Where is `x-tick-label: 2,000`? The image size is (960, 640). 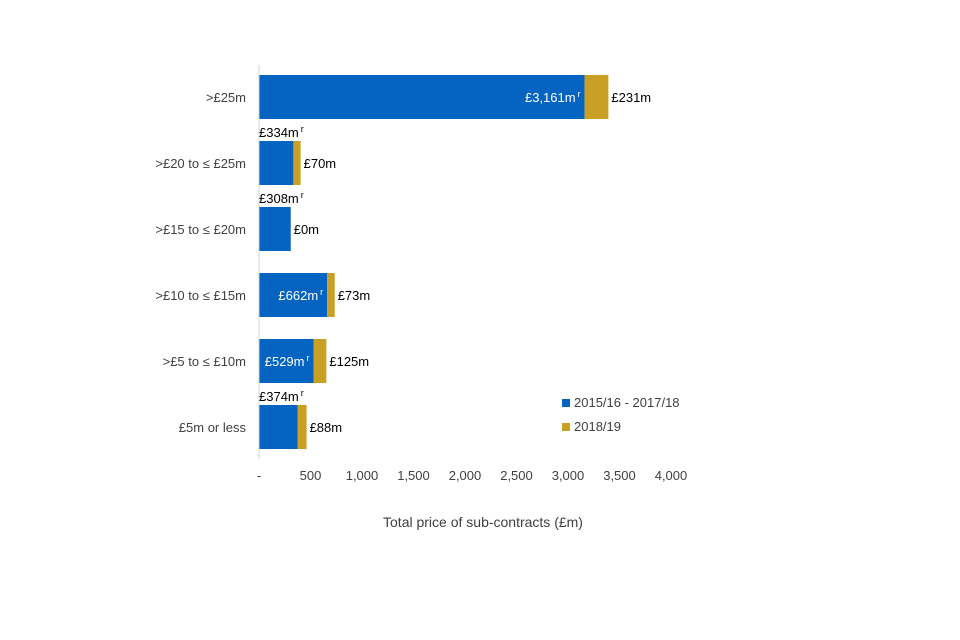 x-tick-label: 2,000 is located at coordinates (465, 475).